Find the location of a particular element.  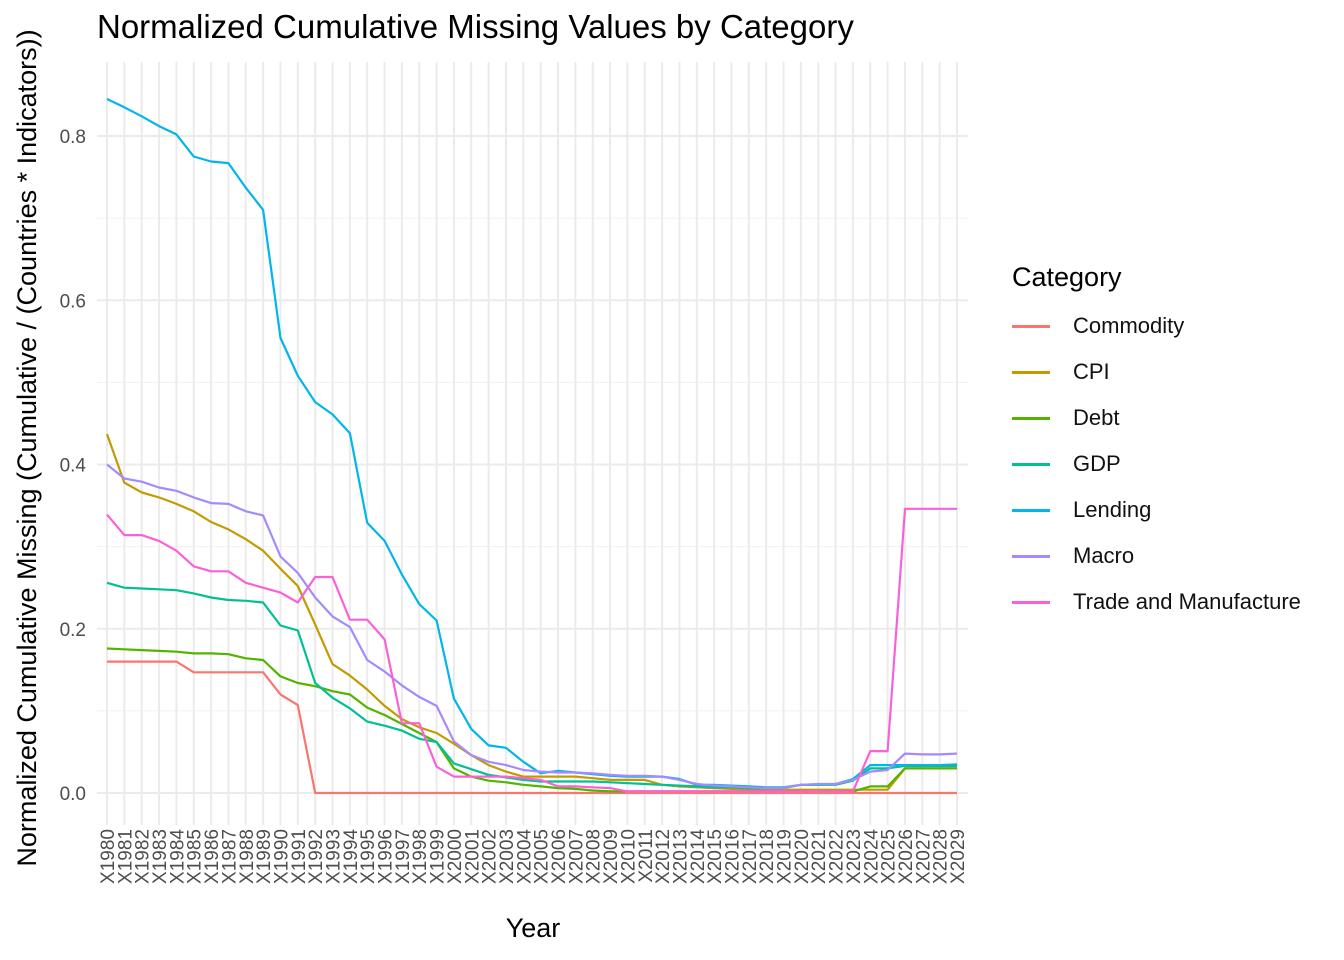

y-tick-label: 0.2 is located at coordinates (73, 630).